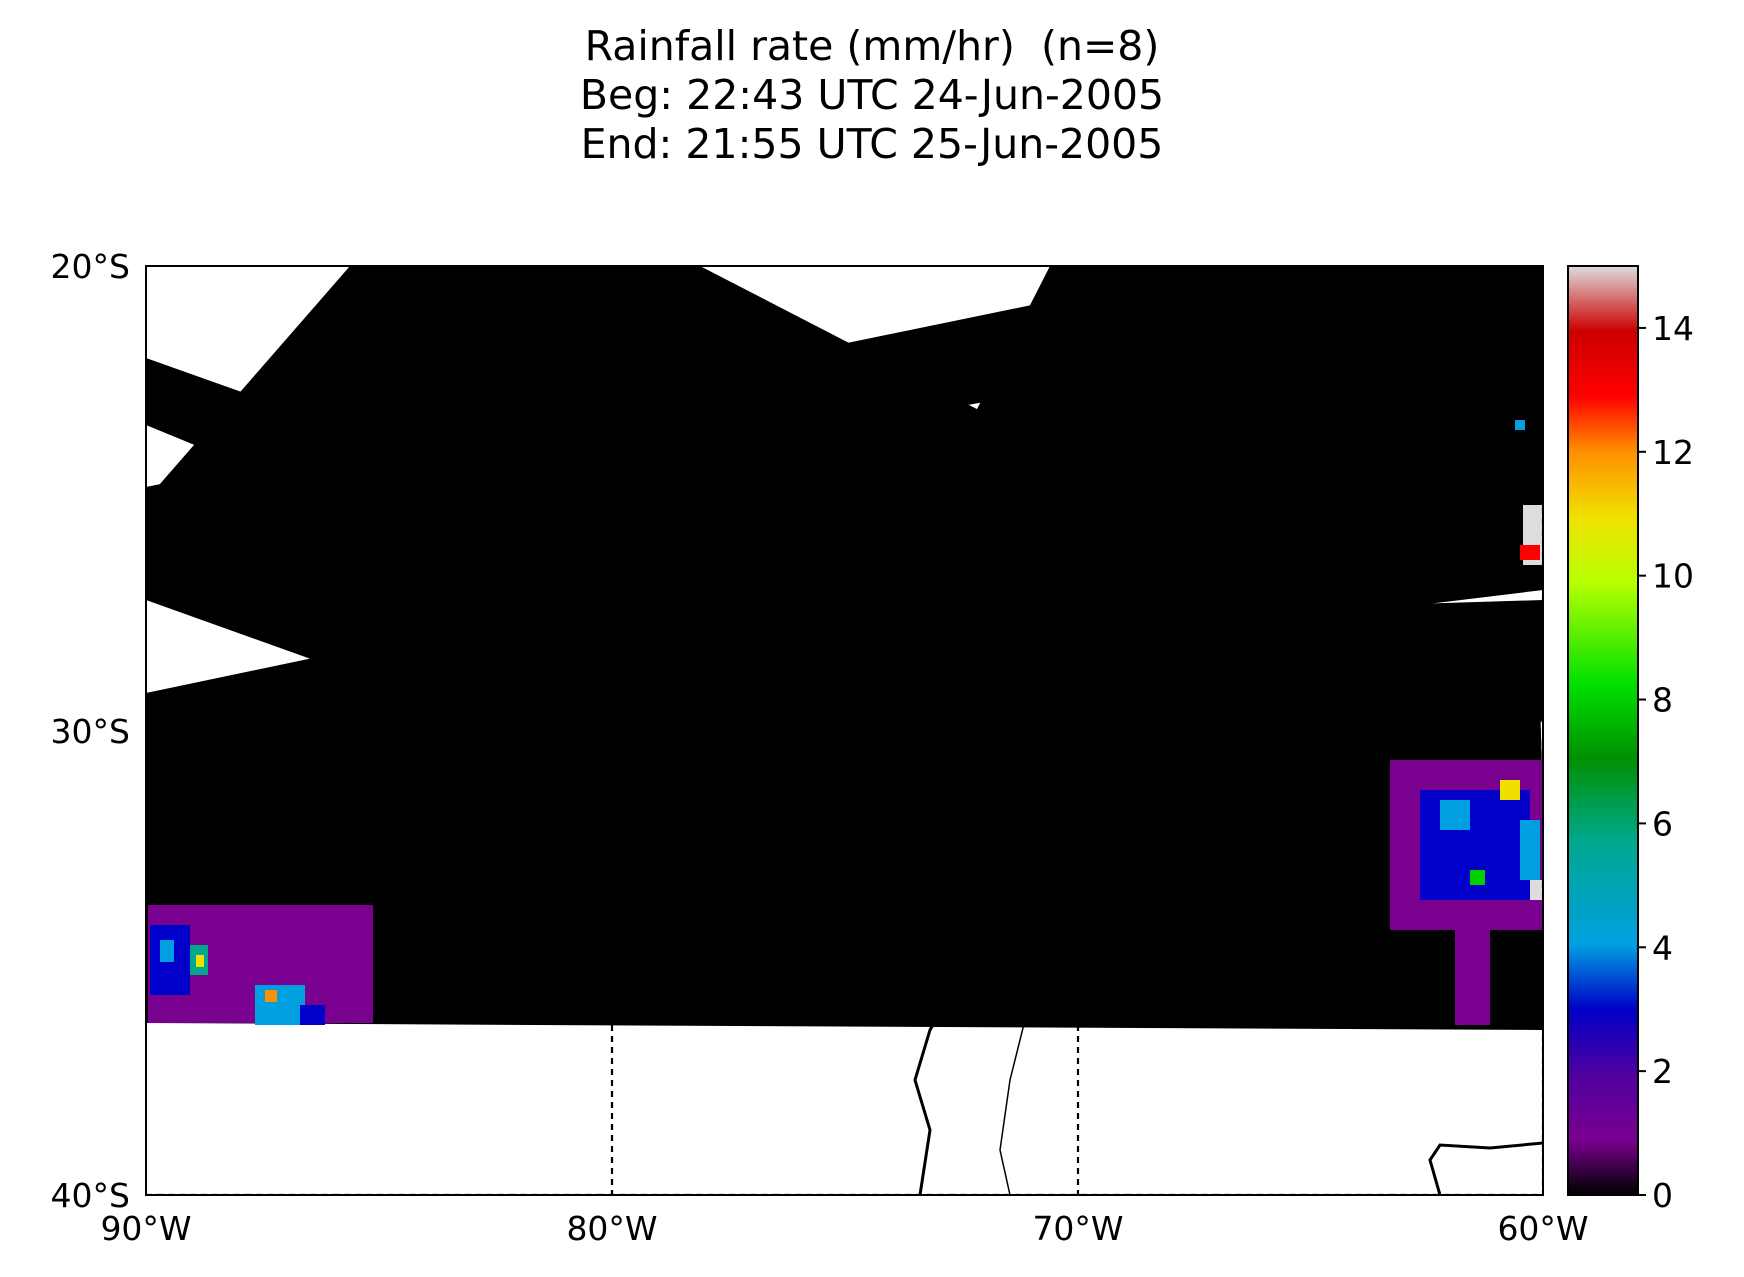 The width and height of the screenshot is (1744, 1277). Describe the element at coordinates (1077, 1228) in the screenshot. I see `lon-tick-70w: 70°W` at that location.